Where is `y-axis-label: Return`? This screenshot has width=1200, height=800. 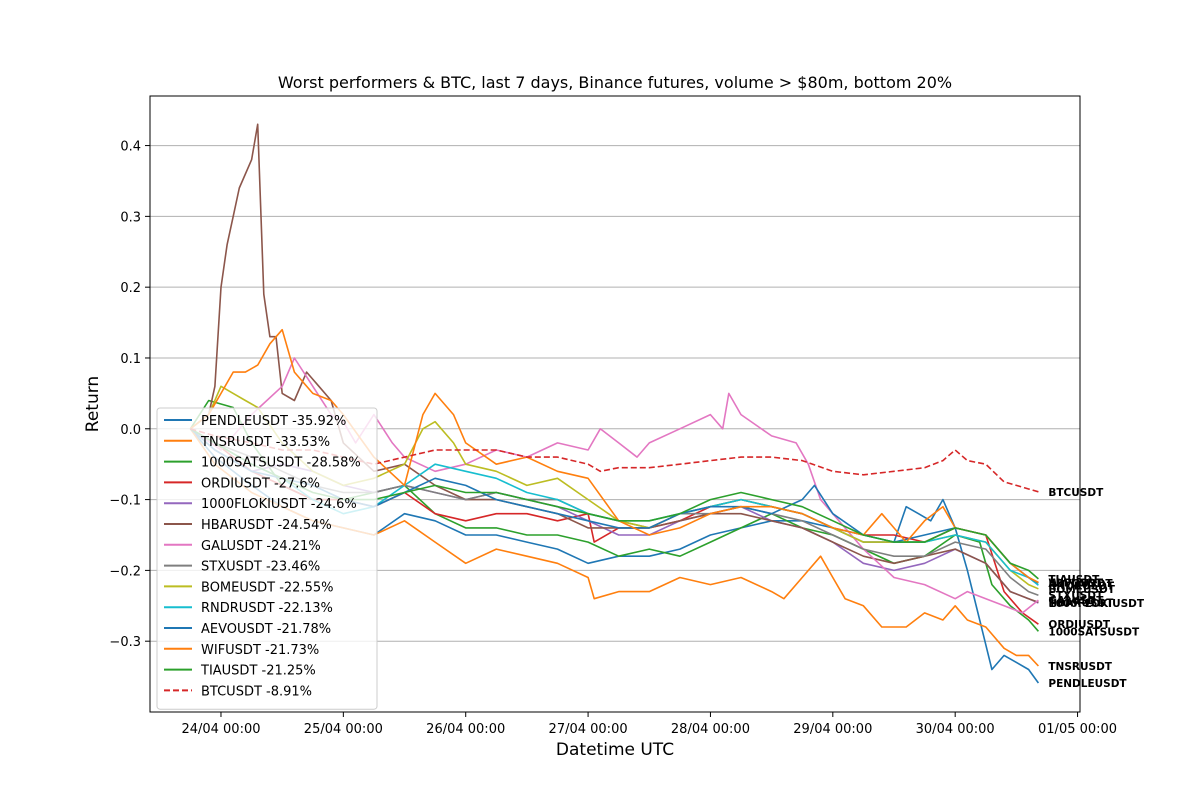 y-axis-label: Return is located at coordinates (93, 404).